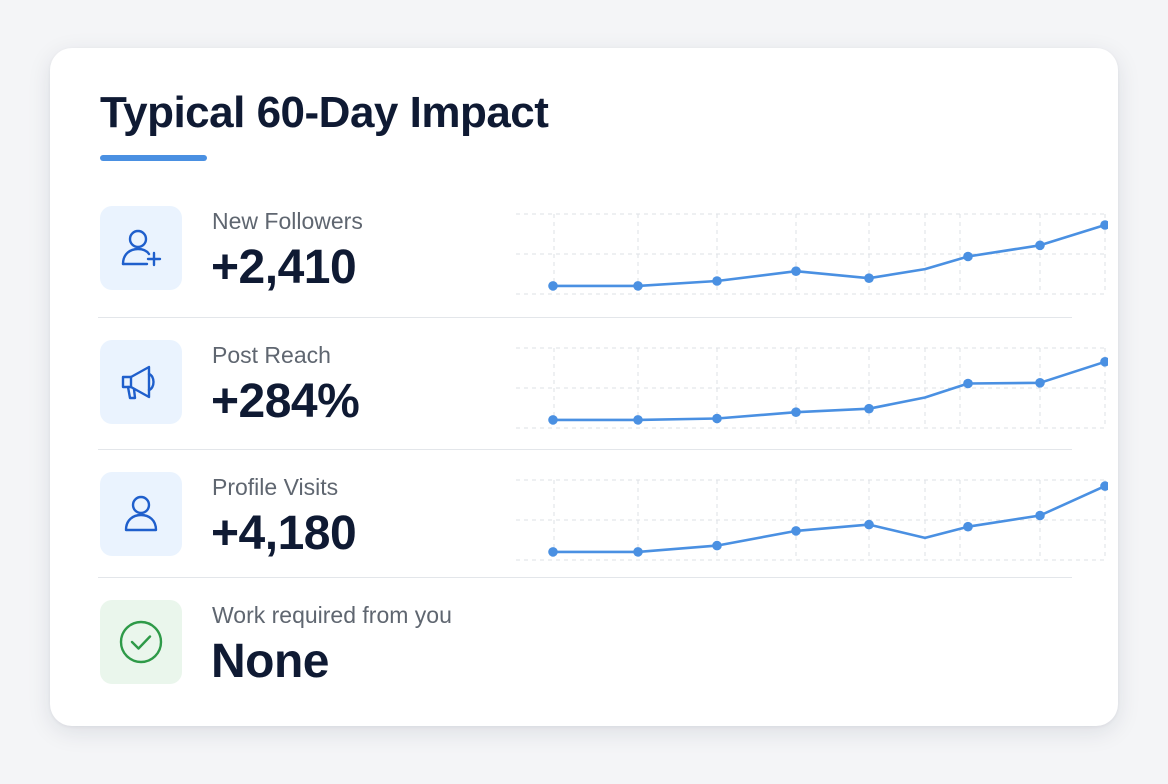  I want to click on user-plus-icon, so click(141, 248).